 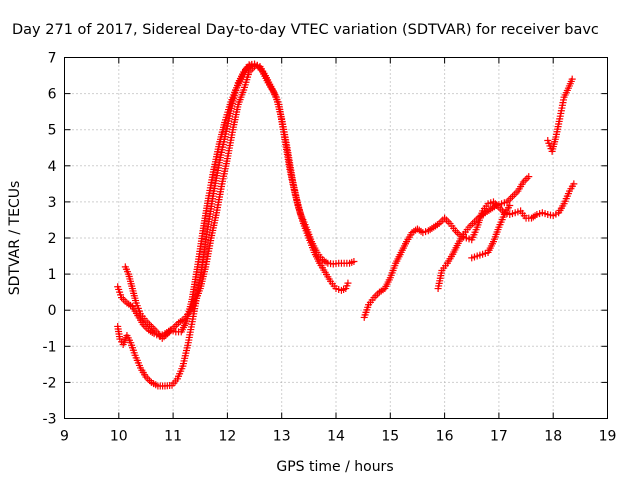 What do you see at coordinates (227, 437) in the screenshot?
I see `x-tick-label: 12` at bounding box center [227, 437].